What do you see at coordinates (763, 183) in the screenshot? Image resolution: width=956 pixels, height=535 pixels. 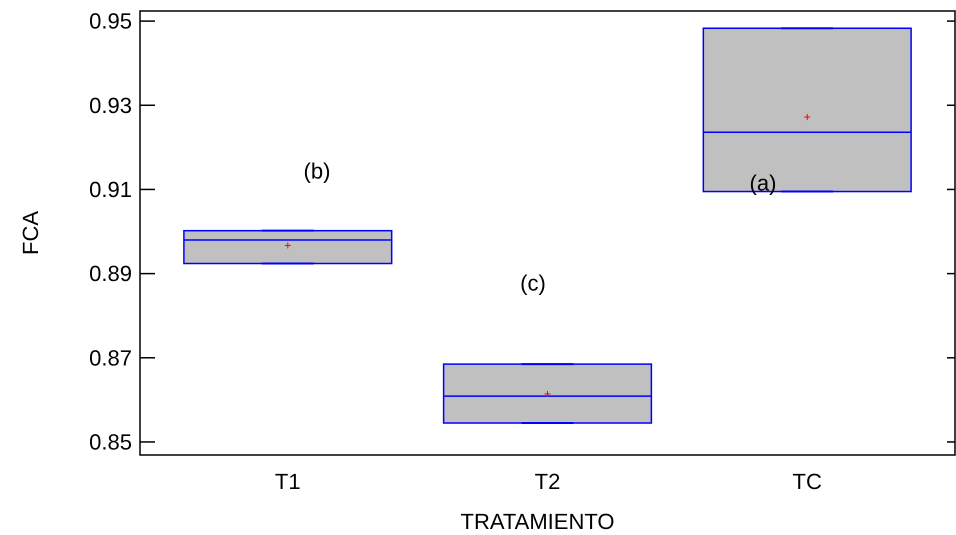 I see `annotation: (a)` at bounding box center [763, 183].